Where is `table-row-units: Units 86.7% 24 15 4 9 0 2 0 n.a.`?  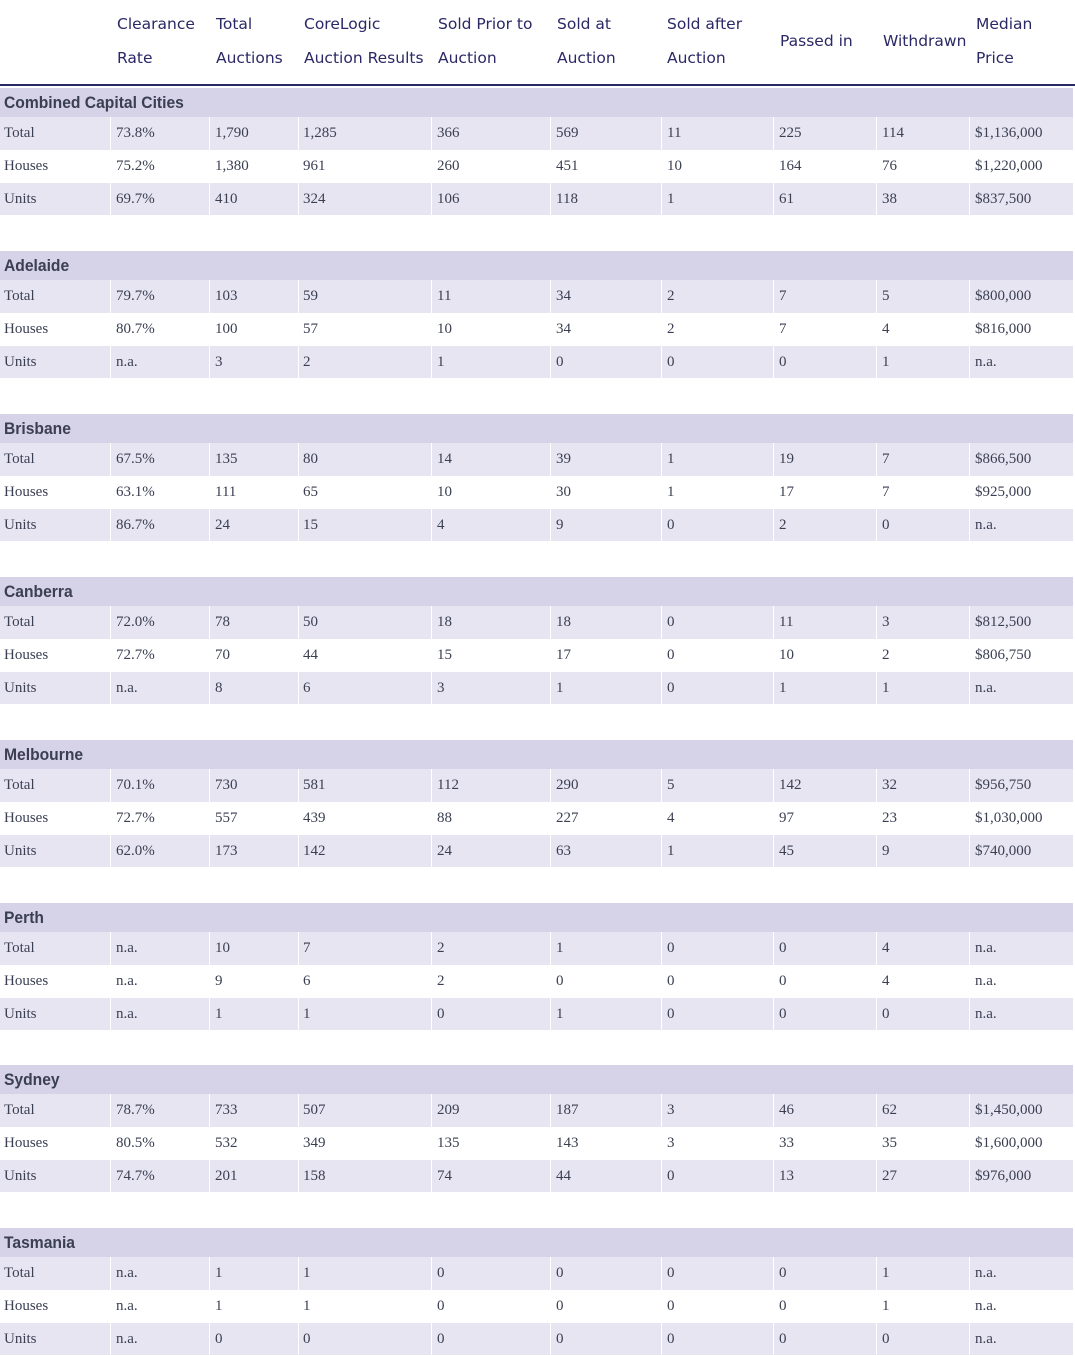 table-row-units: Units 86.7% 24 15 4 9 0 2 0 n.a. is located at coordinates (536, 525).